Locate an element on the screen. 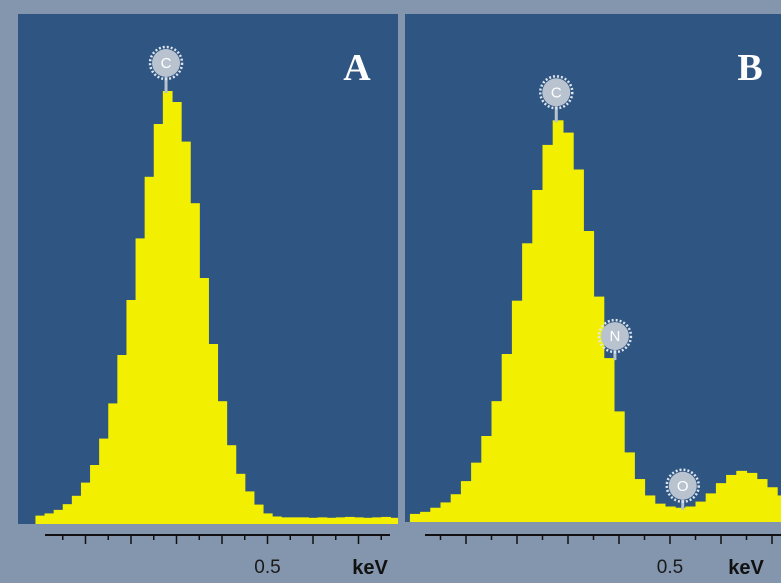 This screenshot has width=781, height=583. peak-marker-label: O is located at coordinates (683, 486).